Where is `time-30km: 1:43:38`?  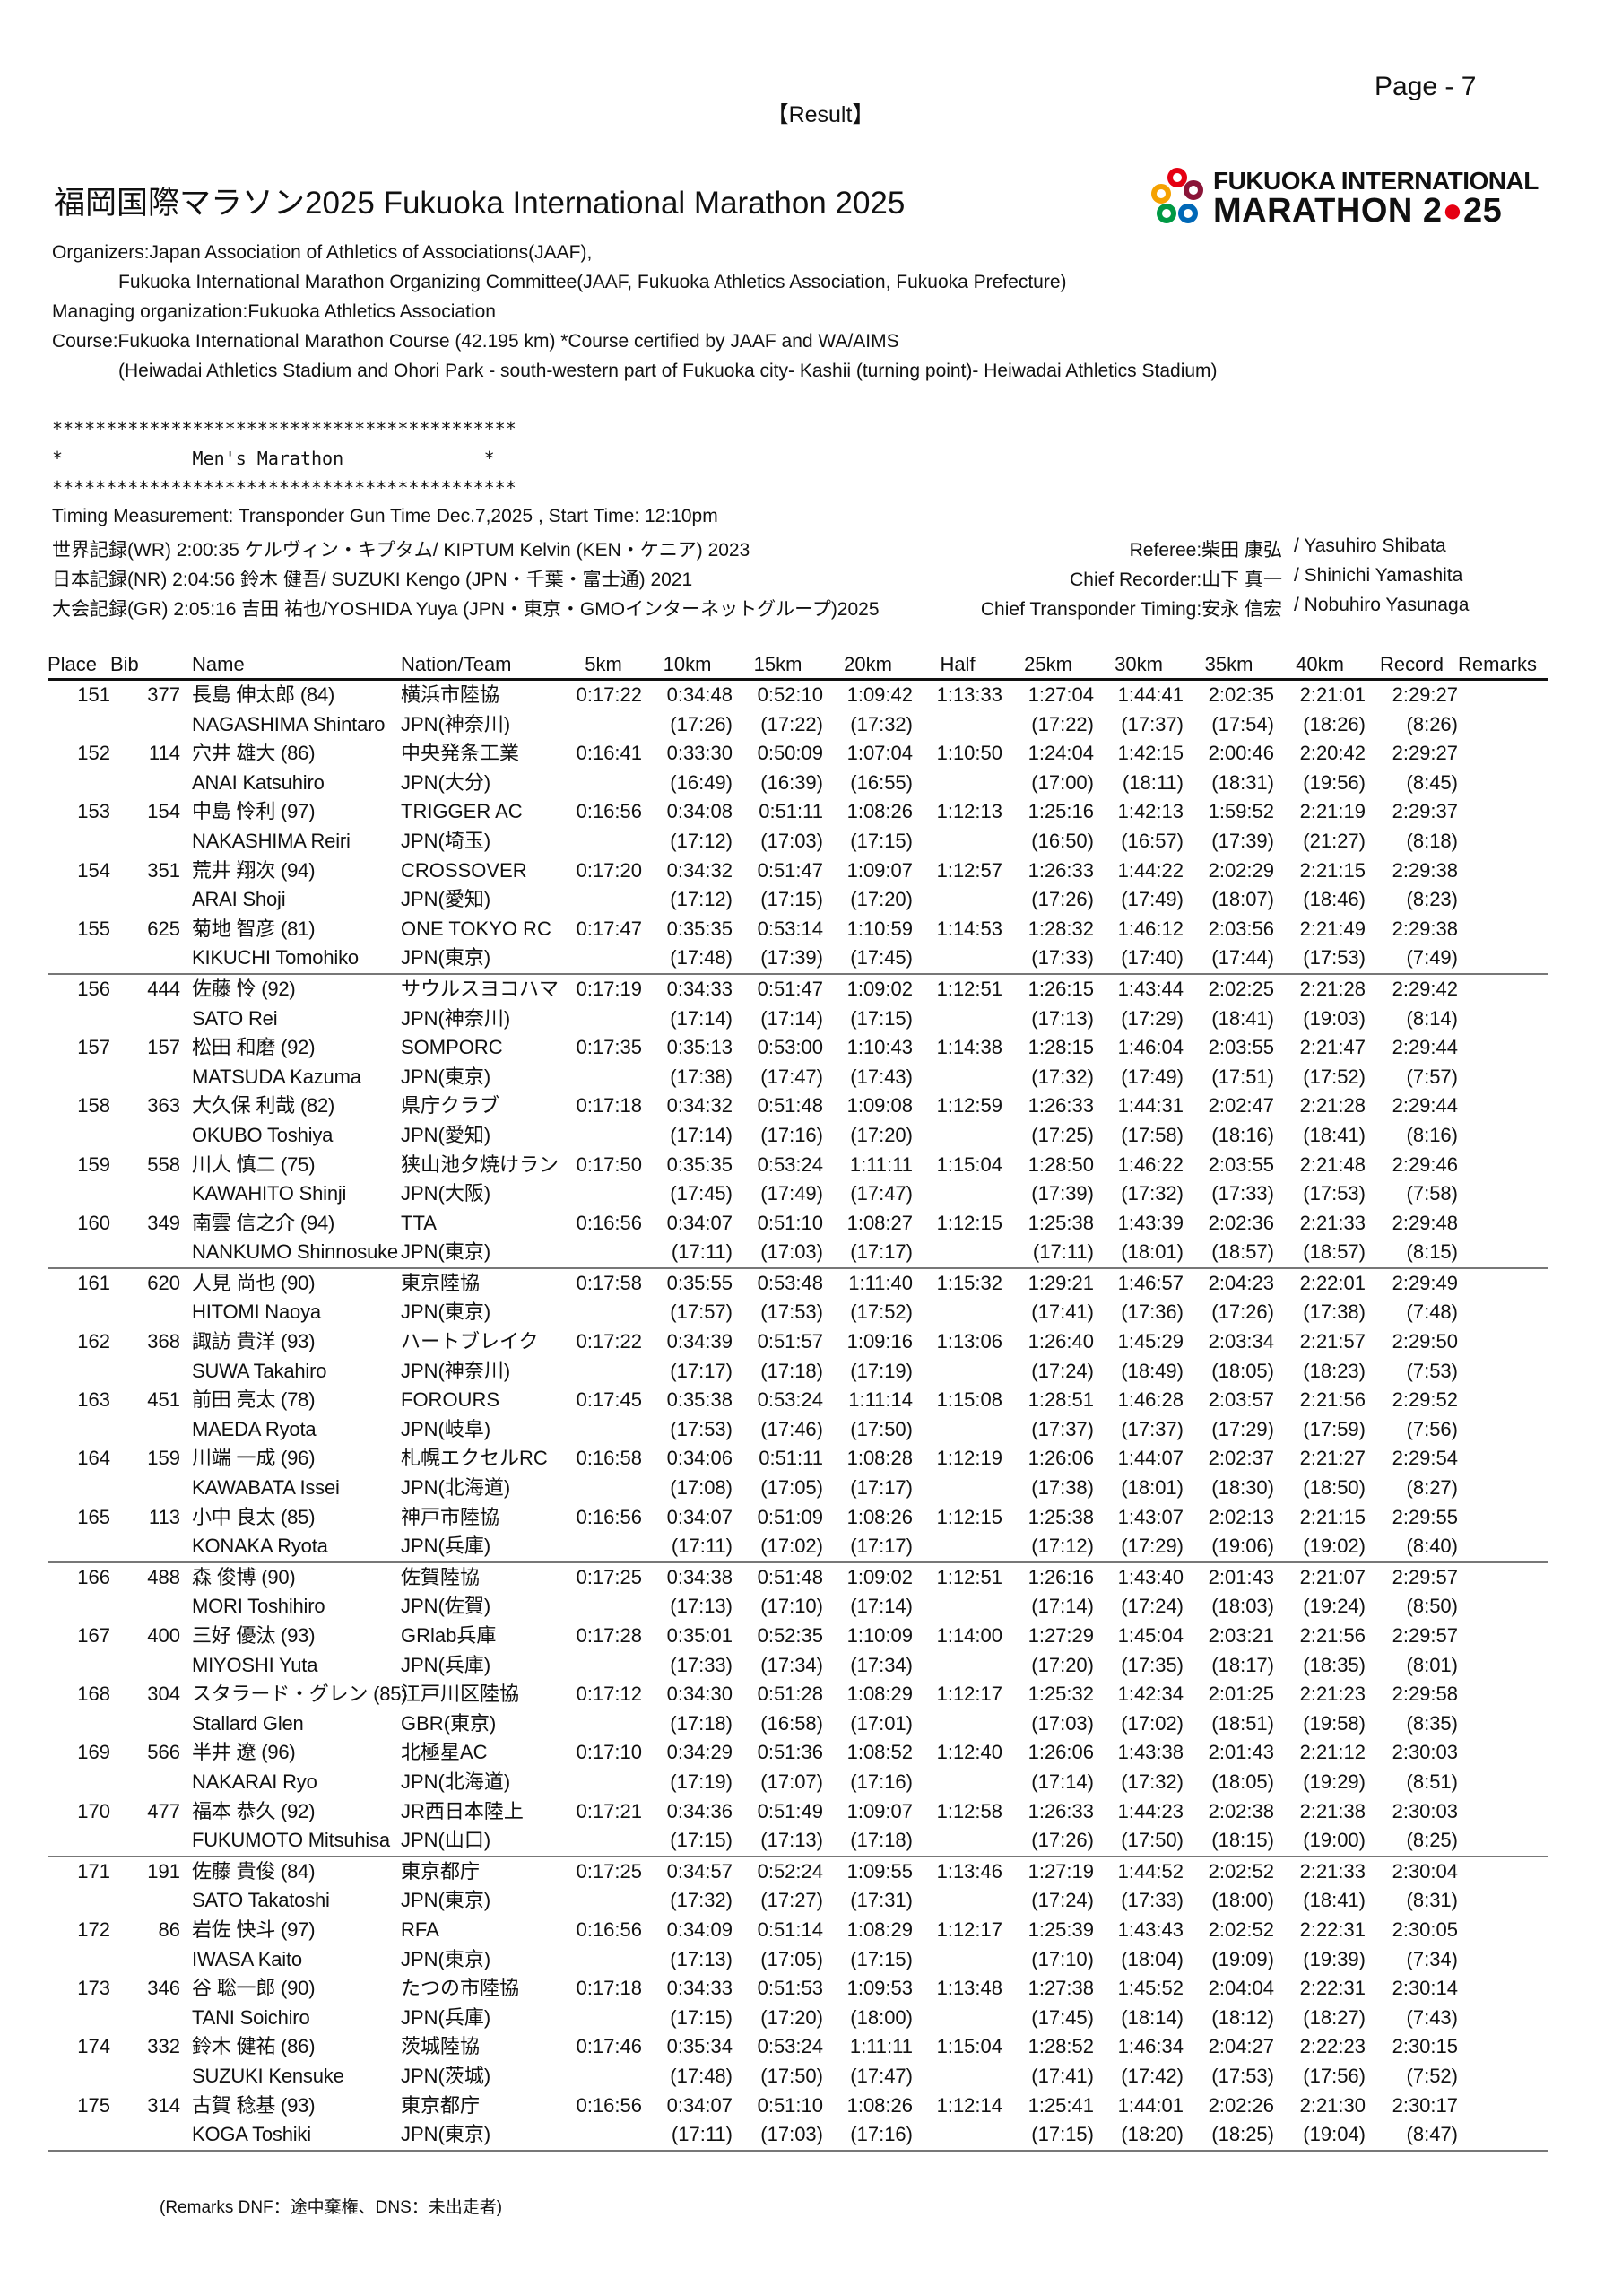
time-30km: 1:43:38 is located at coordinates (1150, 1752).